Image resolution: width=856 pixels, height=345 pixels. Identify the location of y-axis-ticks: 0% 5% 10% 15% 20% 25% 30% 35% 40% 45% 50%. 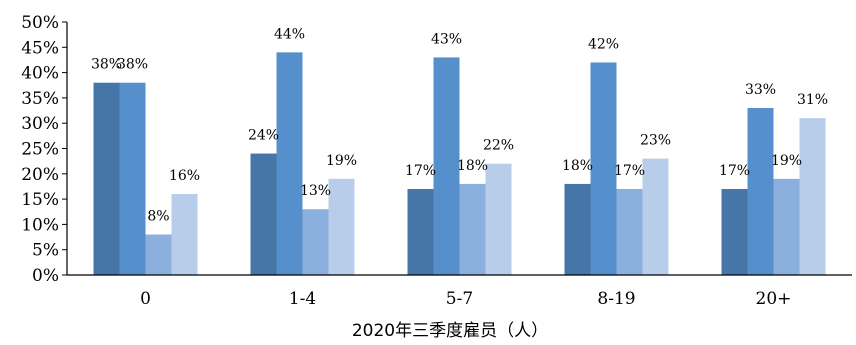
(44, 149).